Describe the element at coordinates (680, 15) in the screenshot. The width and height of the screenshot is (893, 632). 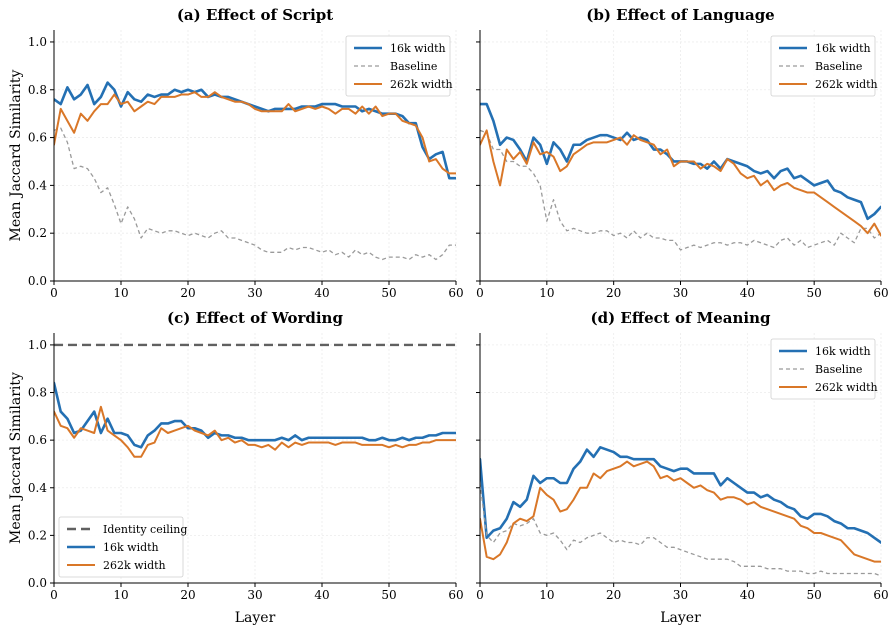
I see `subplot-title: (b) Effect of Language` at that location.